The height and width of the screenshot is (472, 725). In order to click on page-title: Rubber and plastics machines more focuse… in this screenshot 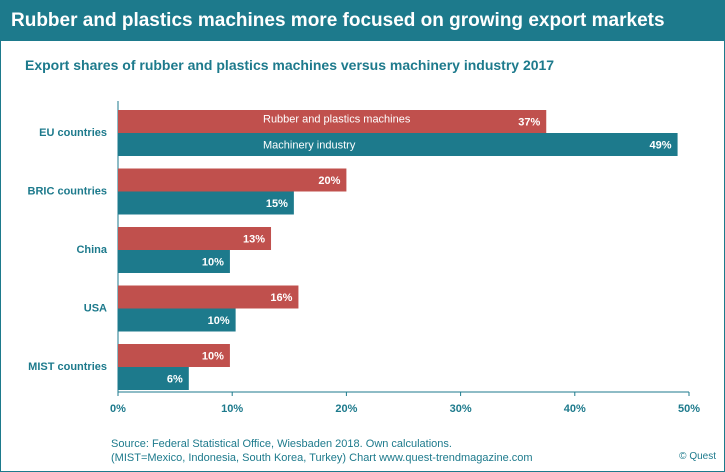, I will do `click(362, 21)`.